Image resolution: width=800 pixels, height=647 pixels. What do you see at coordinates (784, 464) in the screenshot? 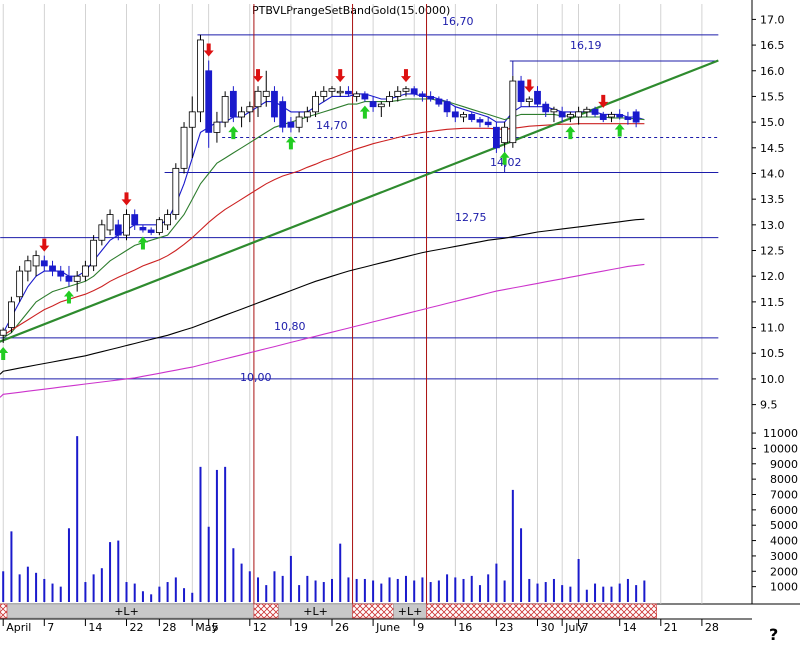
I see `volume-tick-label: 9000` at bounding box center [784, 464].